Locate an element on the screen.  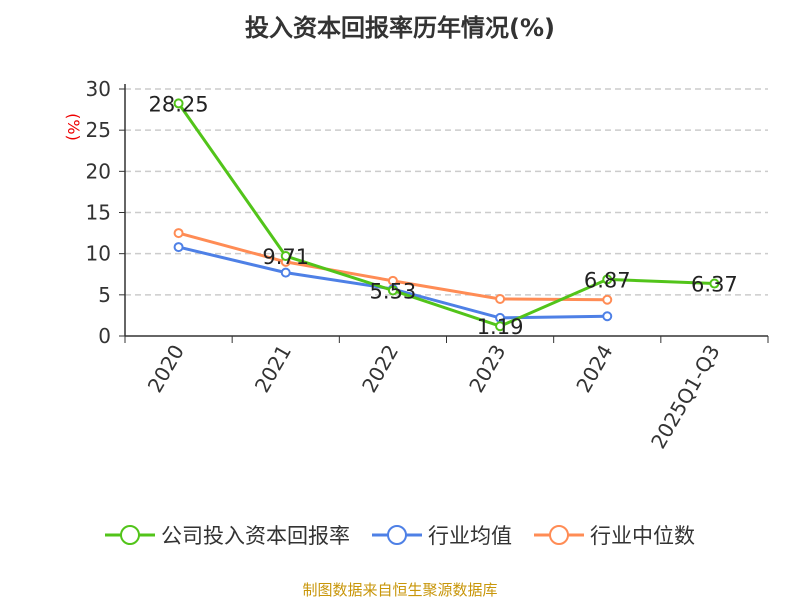
legend-item: 行业中位数 is located at coordinates (614, 535).